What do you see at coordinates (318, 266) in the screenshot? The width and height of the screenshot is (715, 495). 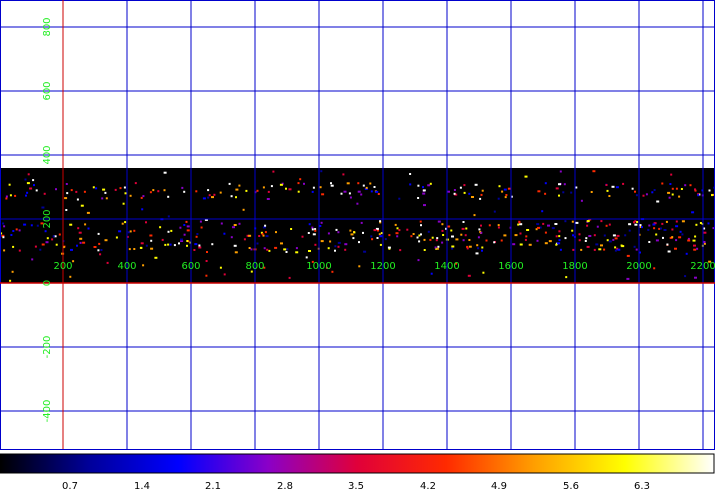 I see `x-tick-label: 1000` at bounding box center [318, 266].